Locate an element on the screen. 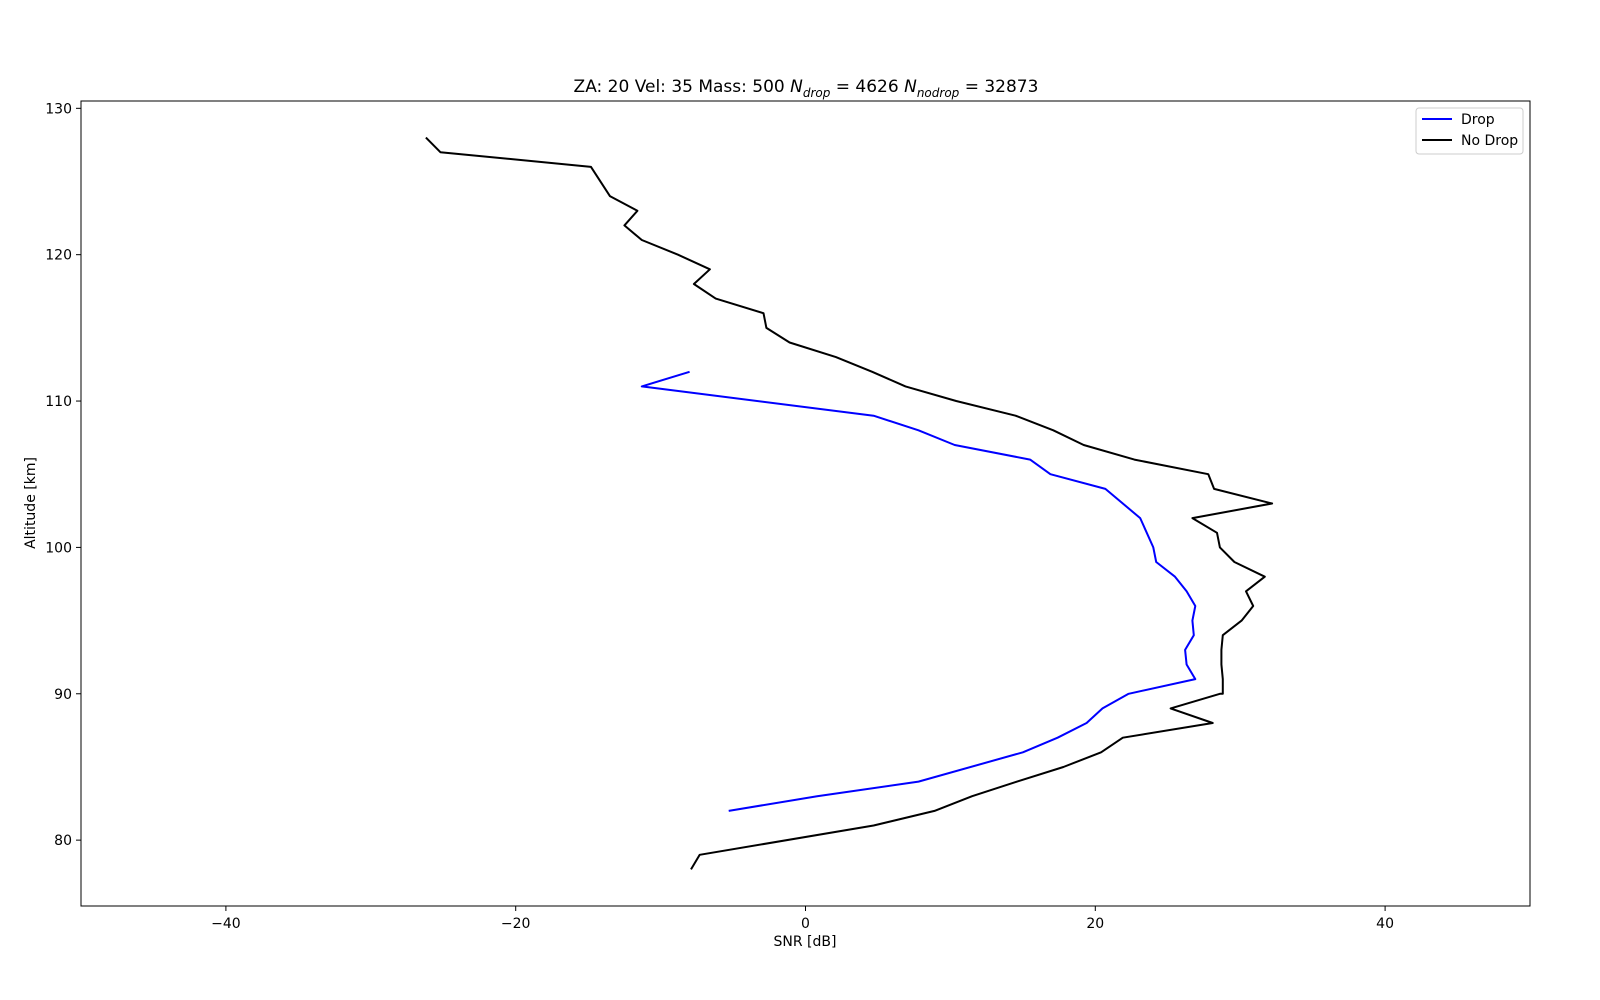  legend: Drop No Drop is located at coordinates (1469, 131).